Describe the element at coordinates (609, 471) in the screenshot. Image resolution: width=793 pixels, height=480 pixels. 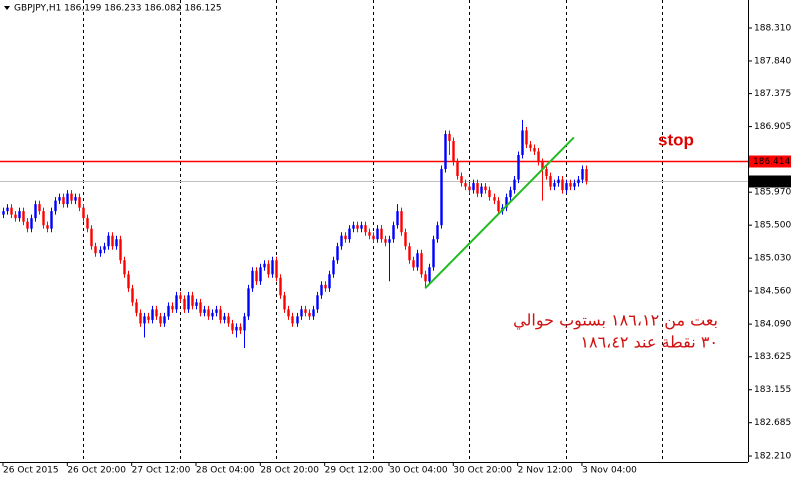
I see `x-tick-label: 3 Nov 04:00` at that location.